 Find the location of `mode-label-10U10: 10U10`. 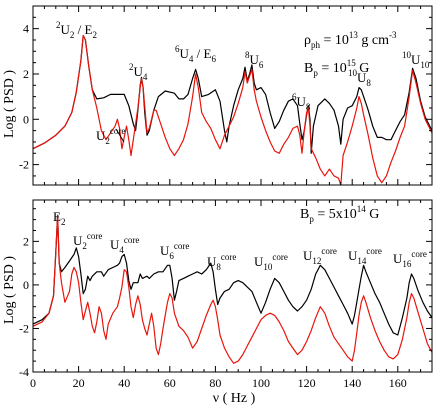

mode-label-10U10: 10U10 is located at coordinates (416, 60).